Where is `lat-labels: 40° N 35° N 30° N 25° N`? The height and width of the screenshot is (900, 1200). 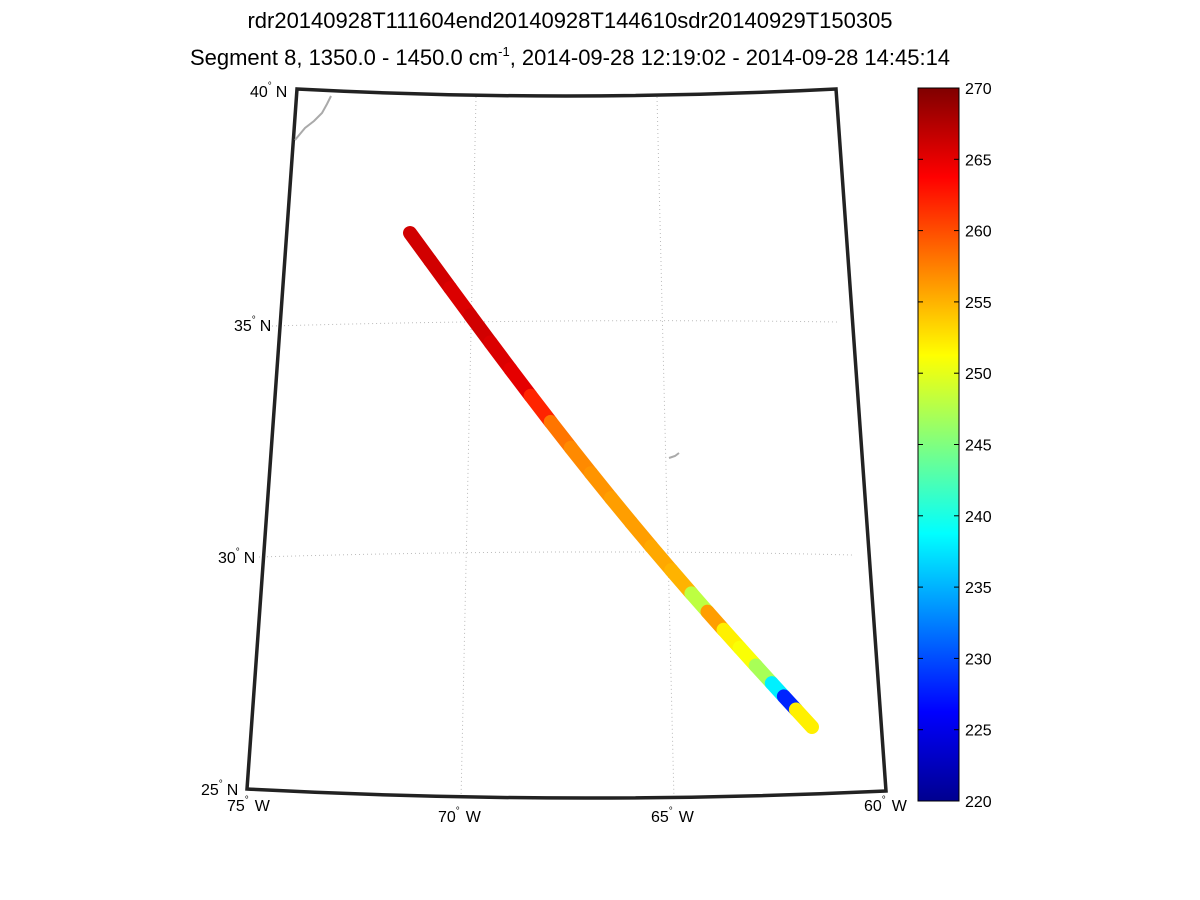
lat-labels: 40° N 35° N 30° N 25° N is located at coordinates (244, 440).